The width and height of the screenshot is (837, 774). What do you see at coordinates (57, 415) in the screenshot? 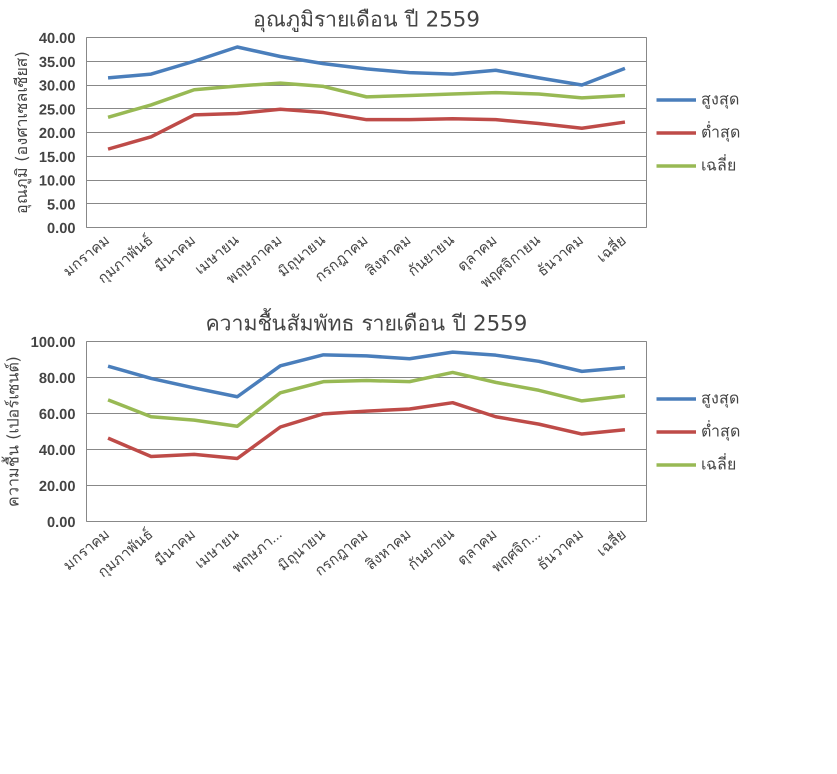
I see `y-tick-label: 60.00` at bounding box center [57, 415].